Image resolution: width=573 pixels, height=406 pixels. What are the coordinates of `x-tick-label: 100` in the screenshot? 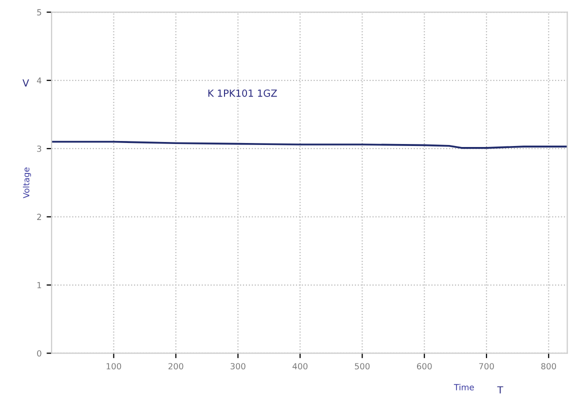 It's located at (114, 366).